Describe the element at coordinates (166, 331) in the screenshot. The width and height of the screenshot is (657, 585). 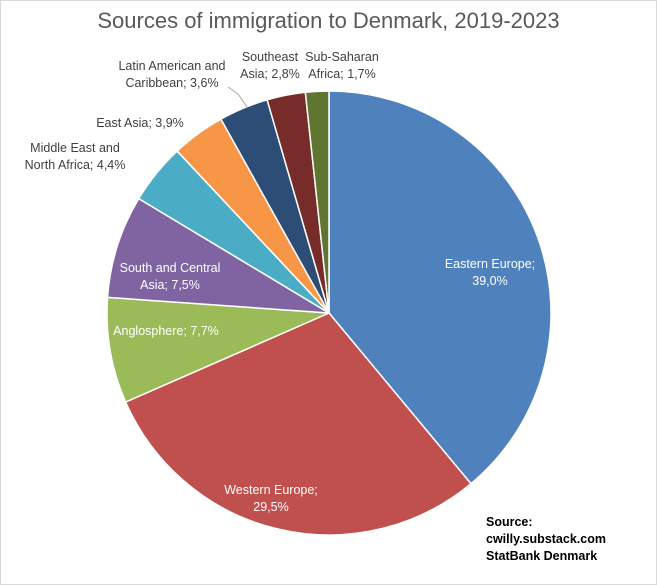
I see `slice-label: Anglosphere; 7,7%` at that location.